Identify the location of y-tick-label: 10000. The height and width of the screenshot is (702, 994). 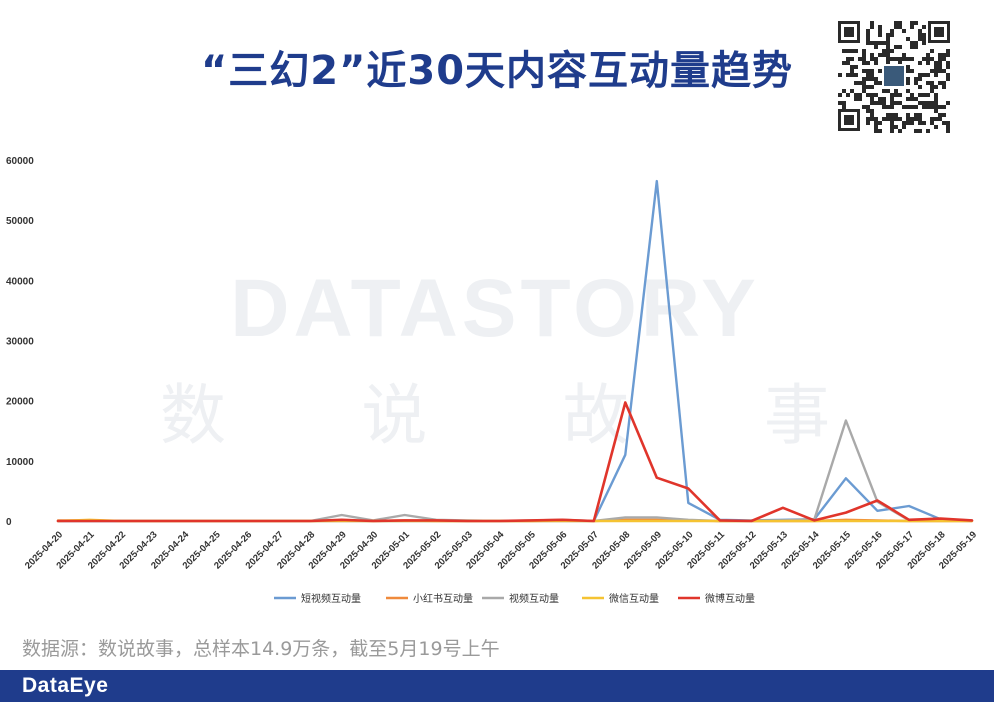
(20, 462).